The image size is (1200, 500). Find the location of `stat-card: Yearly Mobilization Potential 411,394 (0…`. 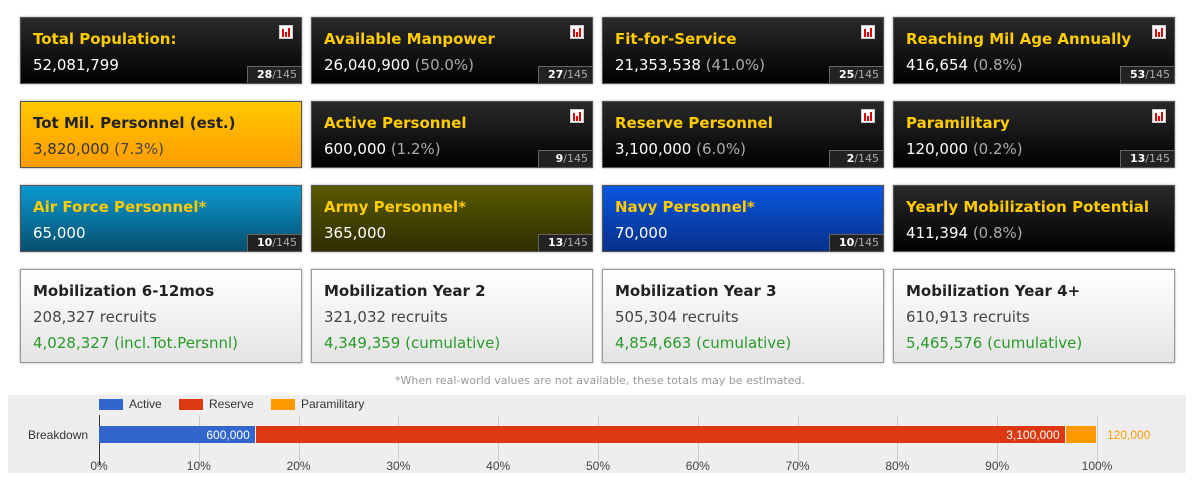

stat-card: Yearly Mobilization Potential 411,394 (0… is located at coordinates (1034, 218).